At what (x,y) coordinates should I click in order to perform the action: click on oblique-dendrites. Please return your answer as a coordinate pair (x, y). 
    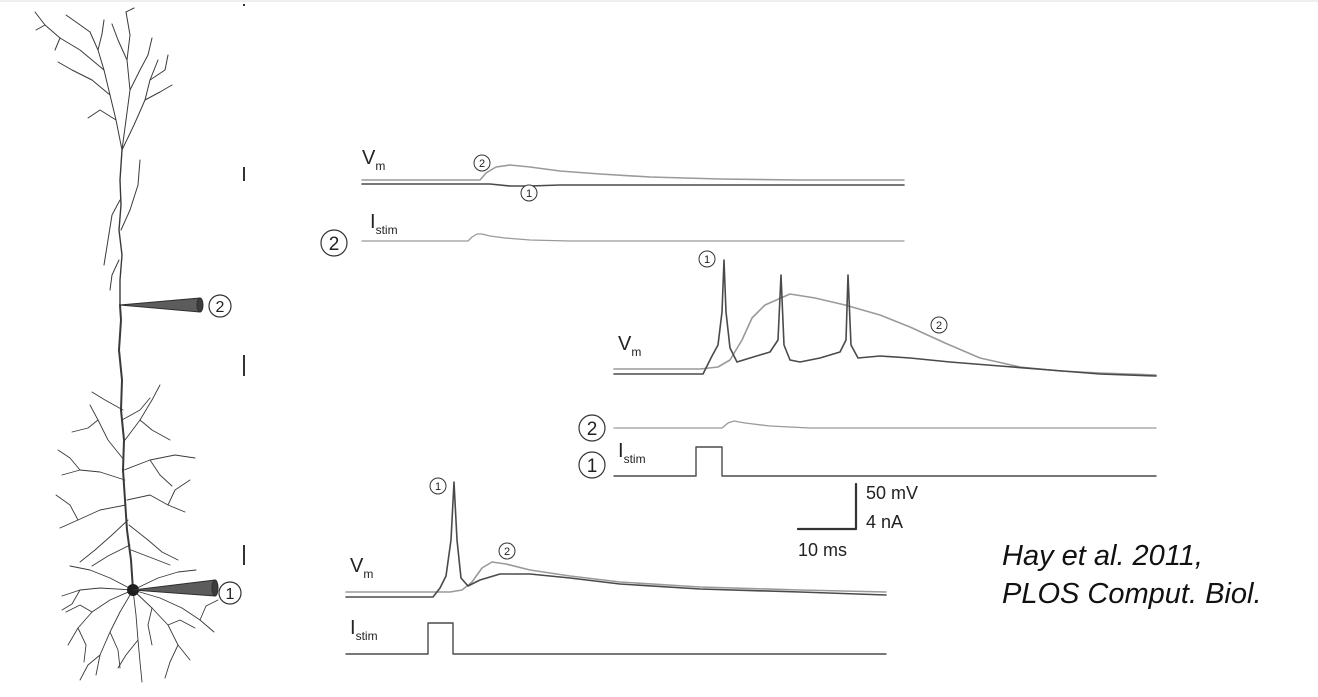
    Looking at the image, I should click on (125, 475).